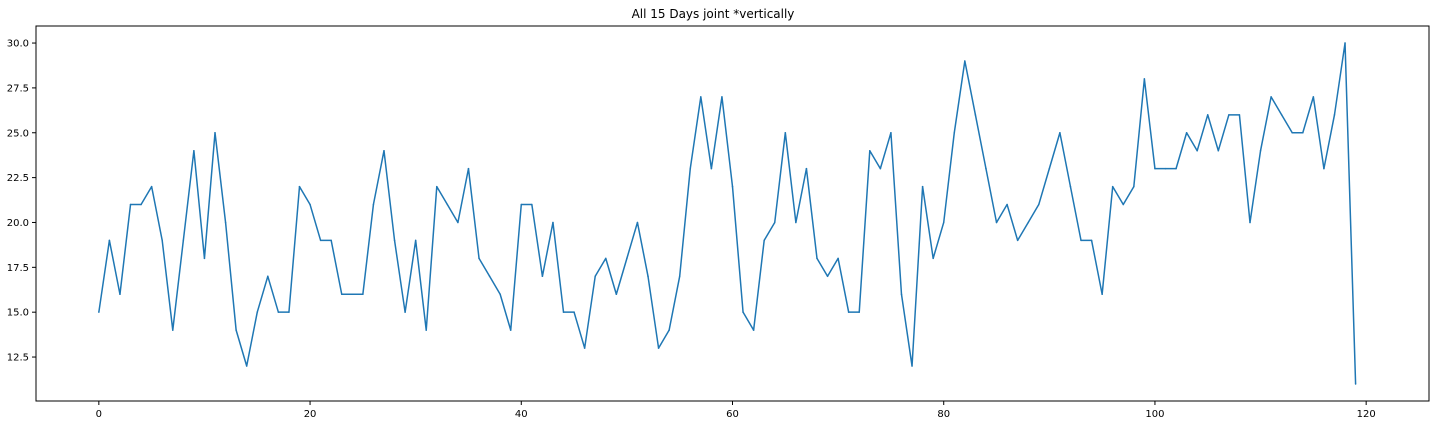  What do you see at coordinates (943, 414) in the screenshot?
I see `x-tick-label: 80` at bounding box center [943, 414].